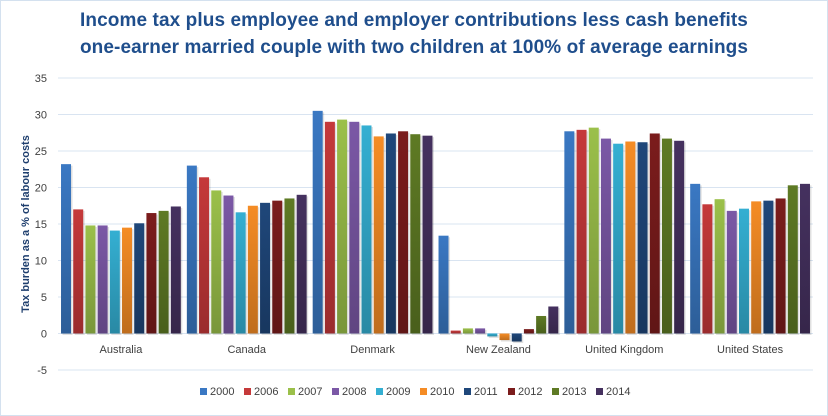 The height and width of the screenshot is (416, 828). What do you see at coordinates (265, 268) in the screenshot?
I see `bar-canada-2011` at bounding box center [265, 268].